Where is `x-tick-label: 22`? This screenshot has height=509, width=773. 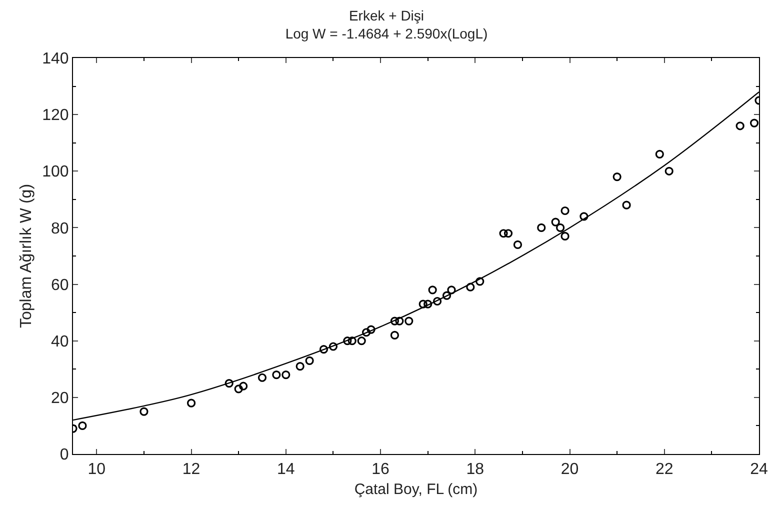
x-tick-label: 22 is located at coordinates (664, 469).